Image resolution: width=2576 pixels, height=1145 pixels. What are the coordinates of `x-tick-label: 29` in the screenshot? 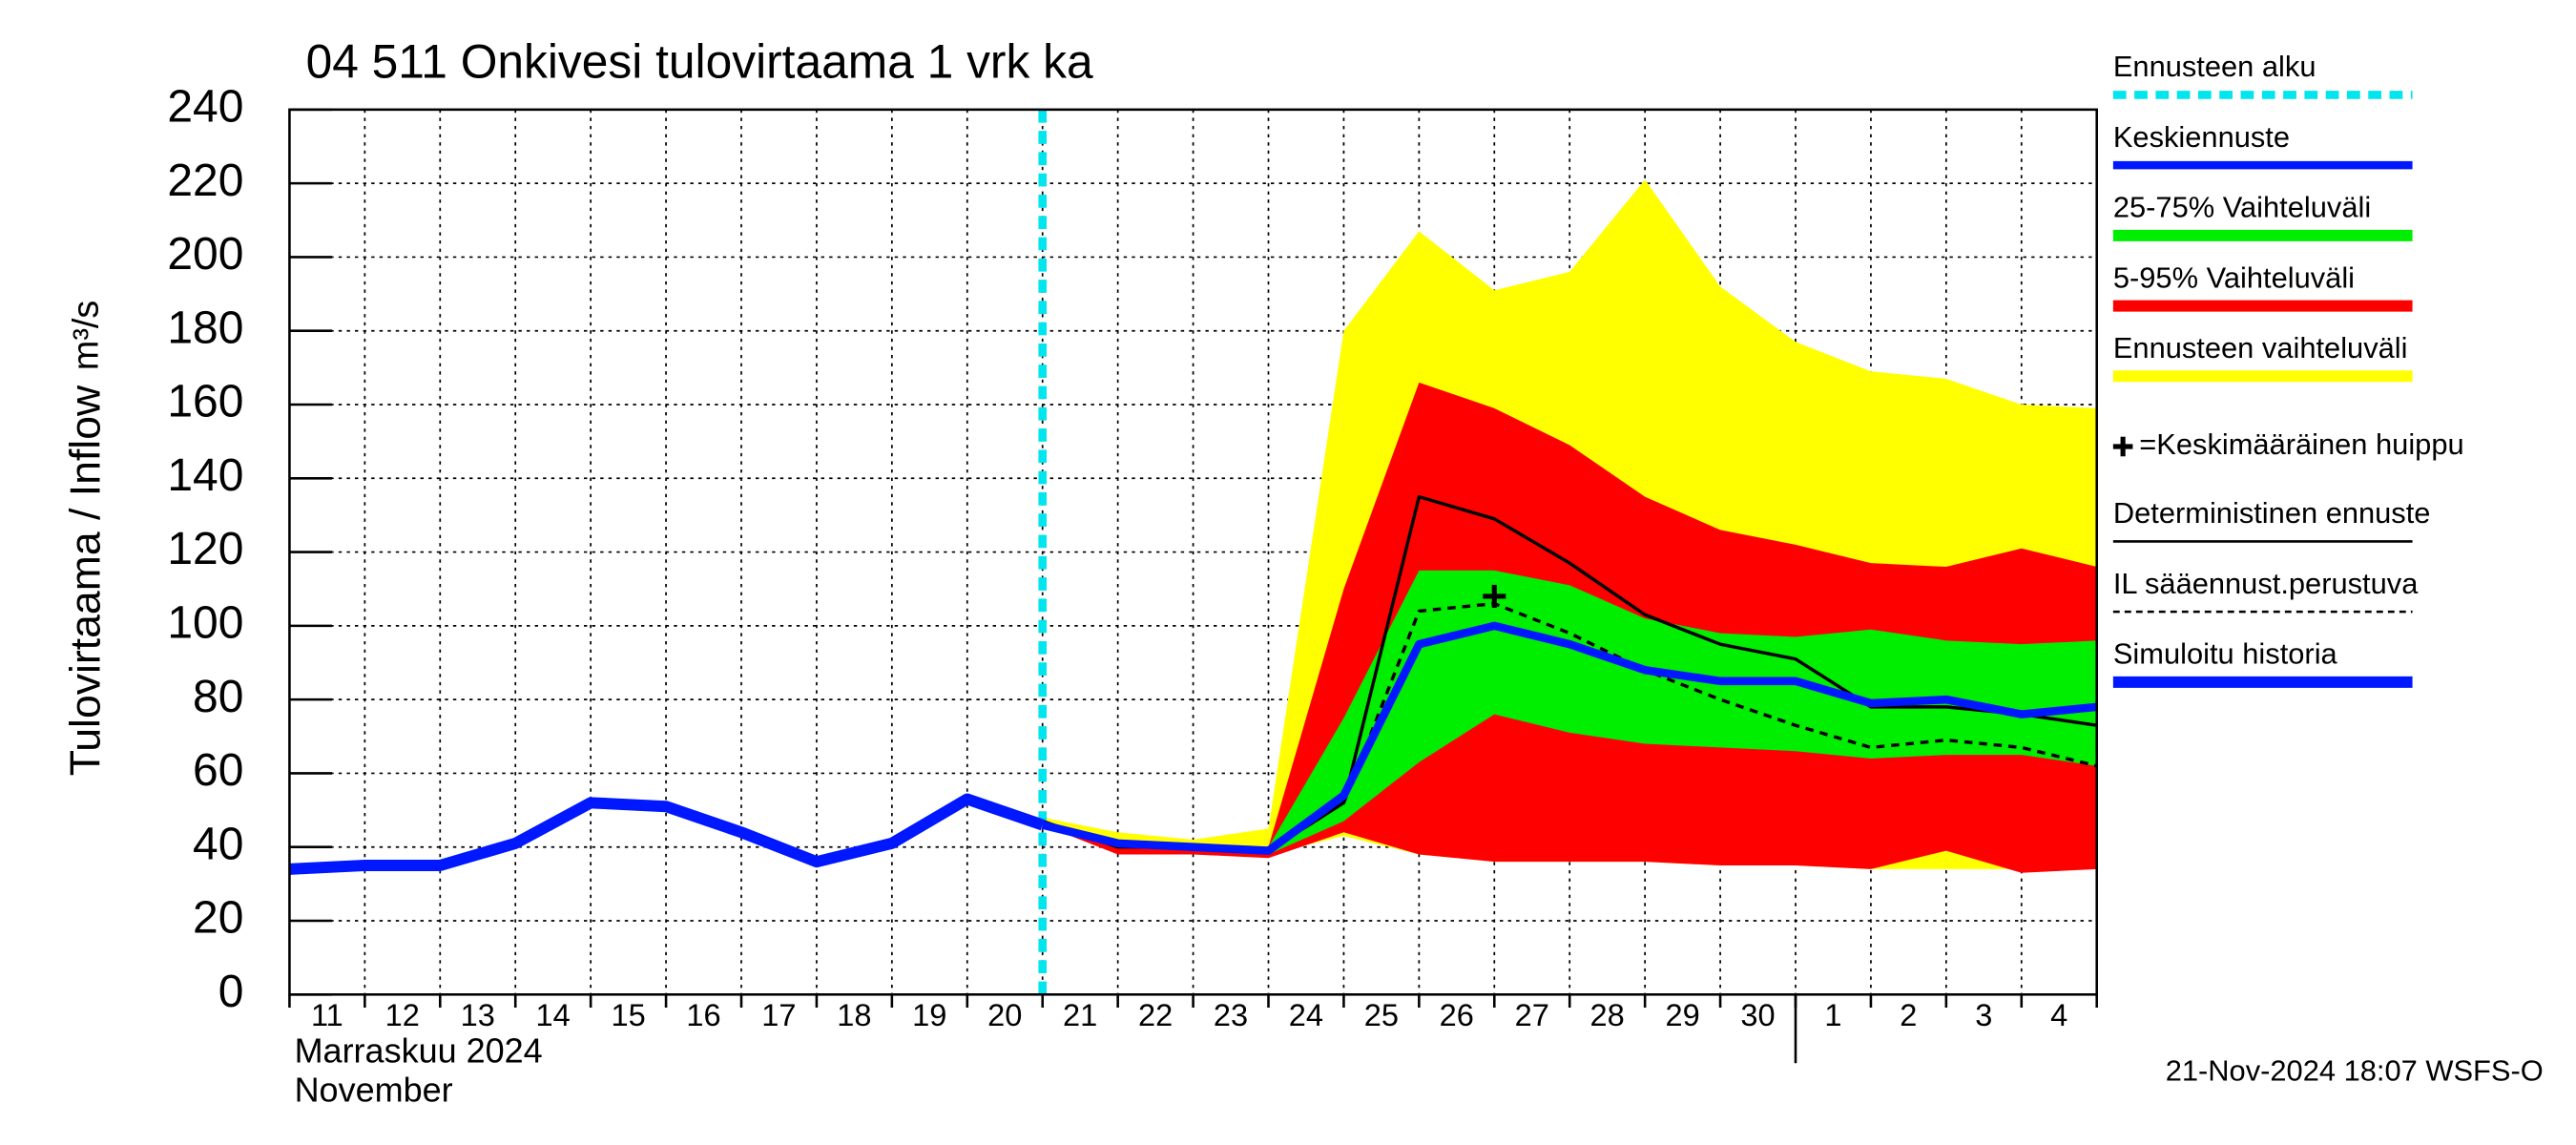 It's located at (1682, 1015).